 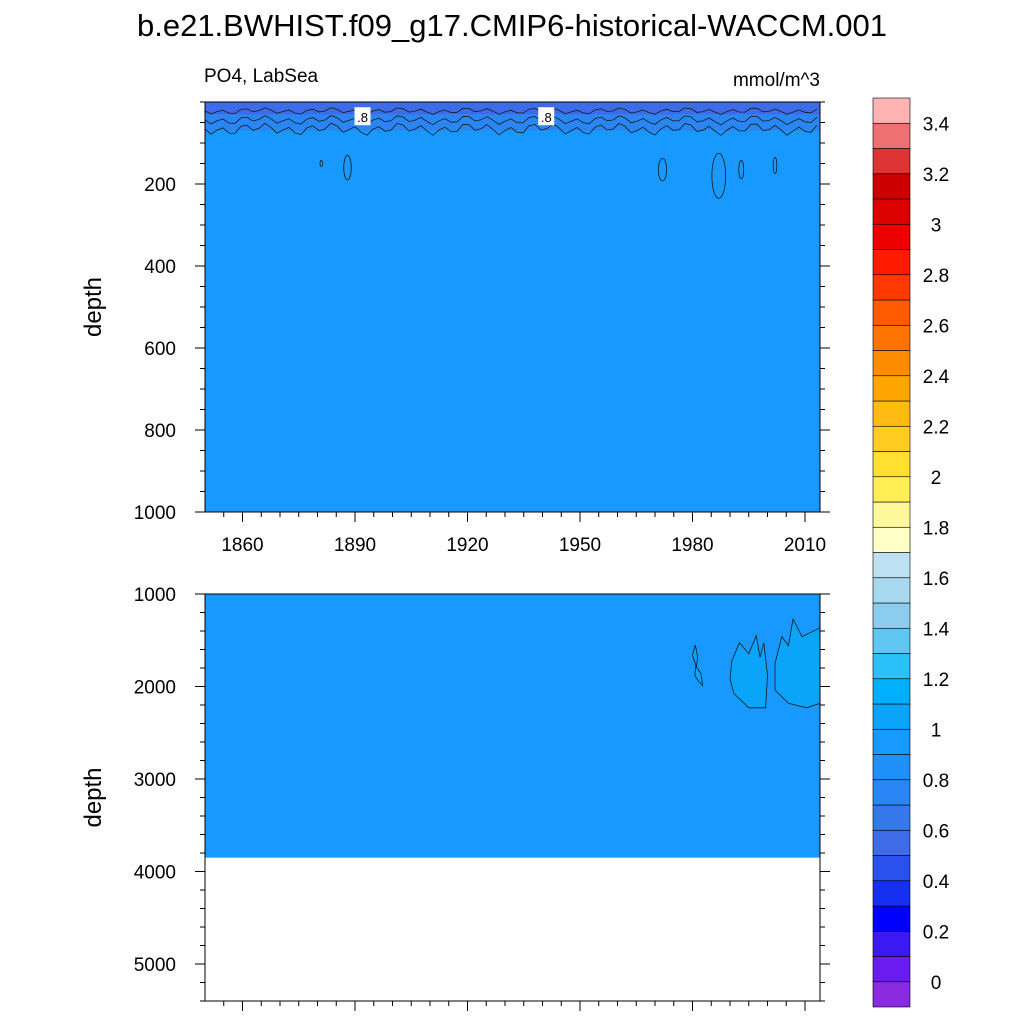 I want to click on y-tick-label: 800, so click(x=160, y=431).